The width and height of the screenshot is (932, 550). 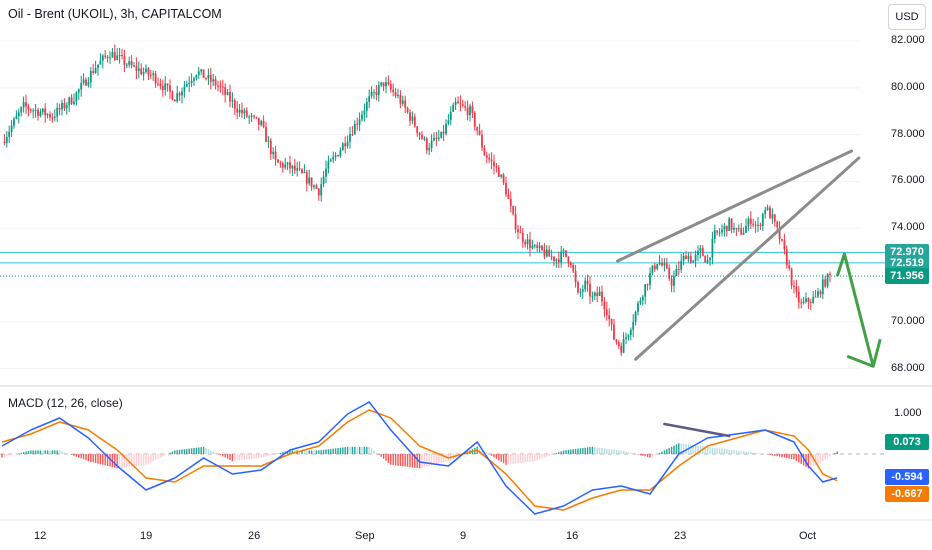 I want to click on macd-value-badge: -0.667, so click(x=907, y=494).